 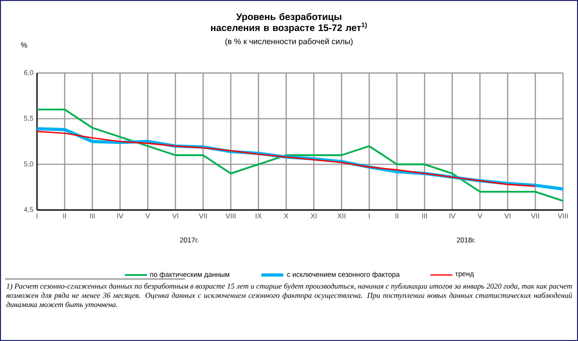 What do you see at coordinates (289, 23) in the screenshot?
I see `chart-title: Уровень безработицы населения в возрасте 15-72 лет$^{1)}$` at bounding box center [289, 23].